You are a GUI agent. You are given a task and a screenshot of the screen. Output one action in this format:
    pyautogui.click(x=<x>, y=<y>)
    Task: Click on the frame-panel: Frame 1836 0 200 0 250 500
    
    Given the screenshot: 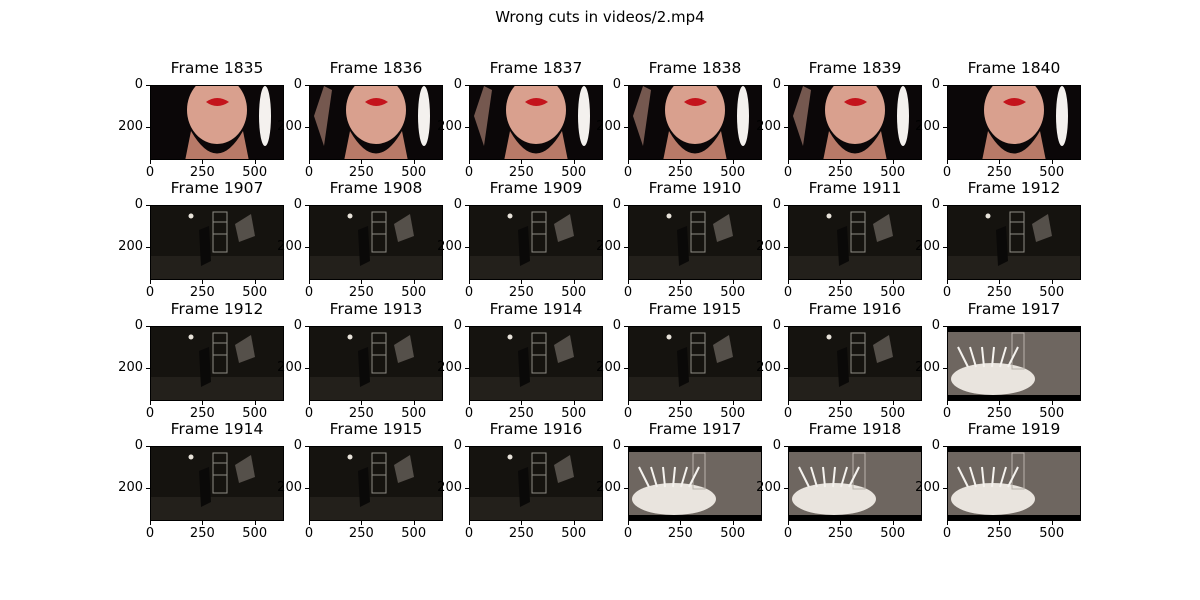 What is the action you would take?
    pyautogui.click(x=360, y=119)
    